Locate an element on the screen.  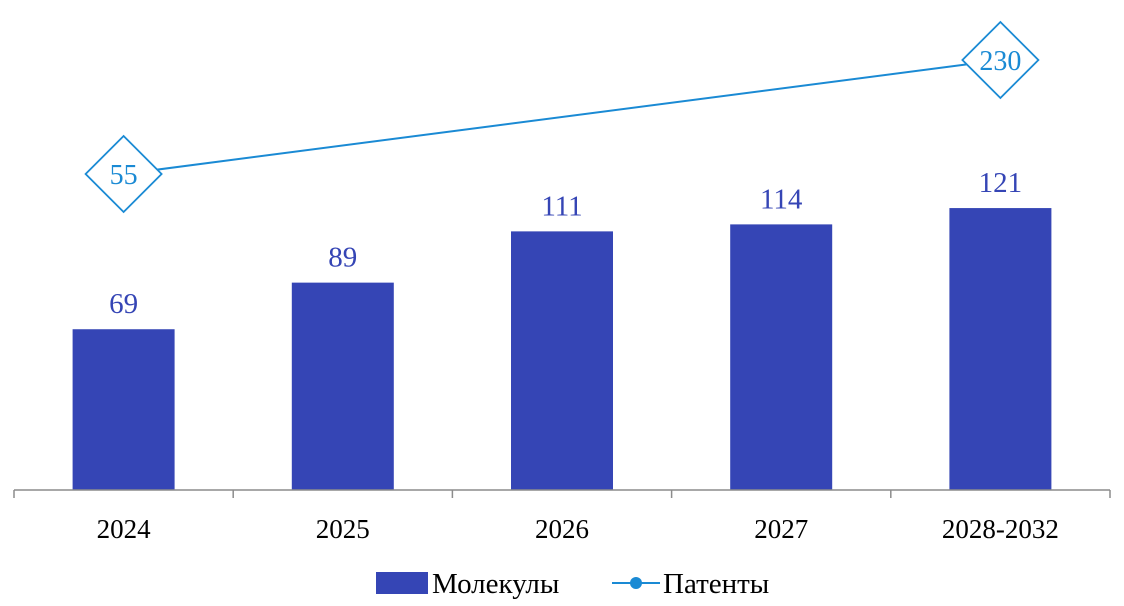
line-point-label-2024: 55 is located at coordinates (124, 175).